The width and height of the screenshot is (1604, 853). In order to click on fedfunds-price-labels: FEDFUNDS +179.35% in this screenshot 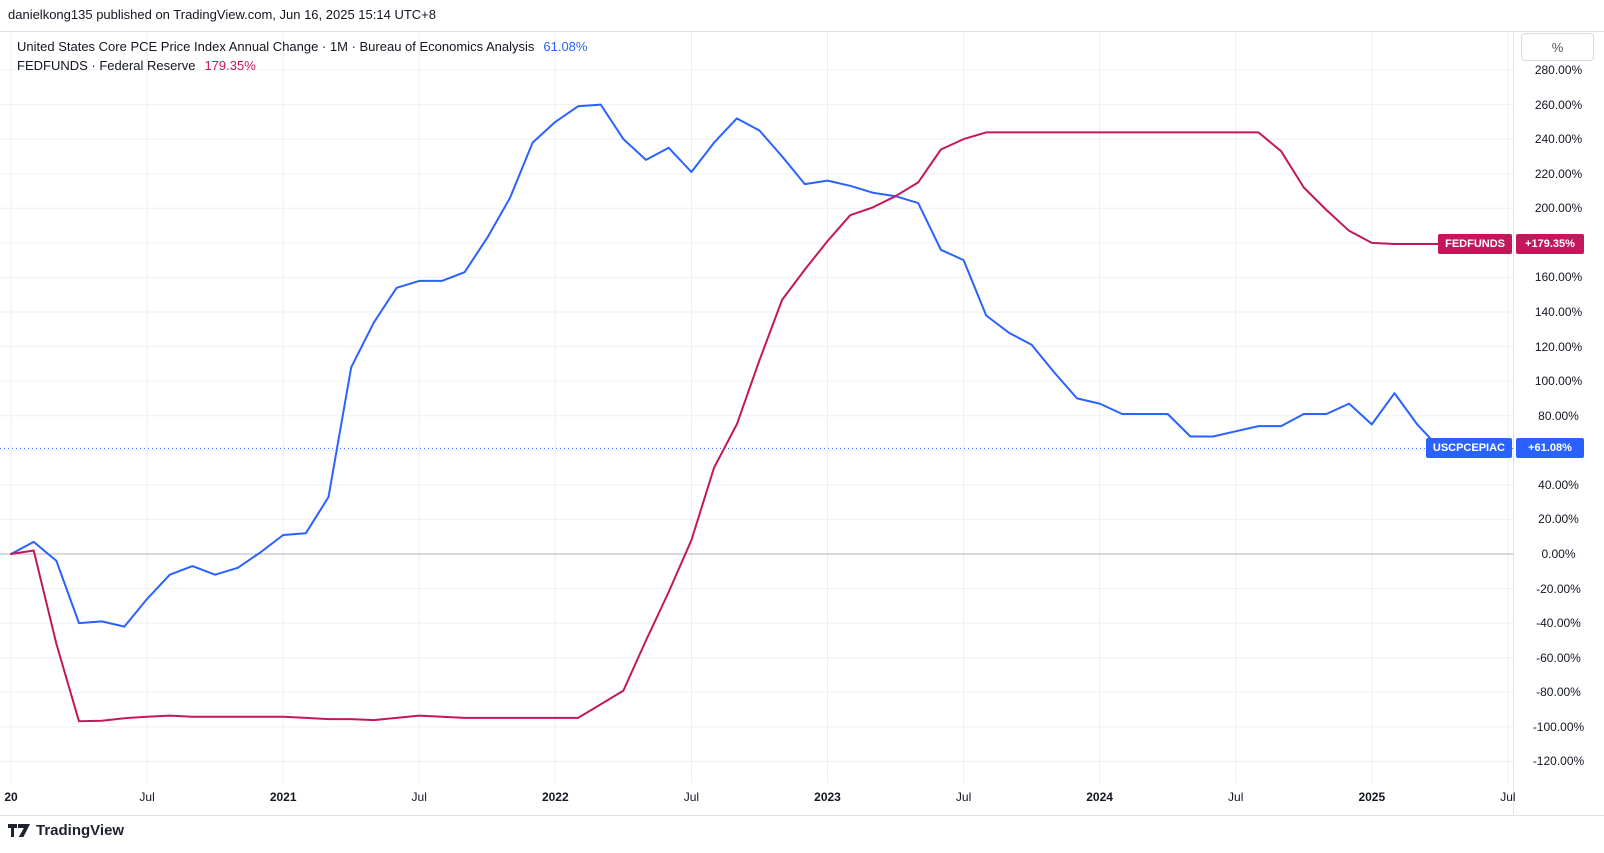, I will do `click(1511, 244)`.